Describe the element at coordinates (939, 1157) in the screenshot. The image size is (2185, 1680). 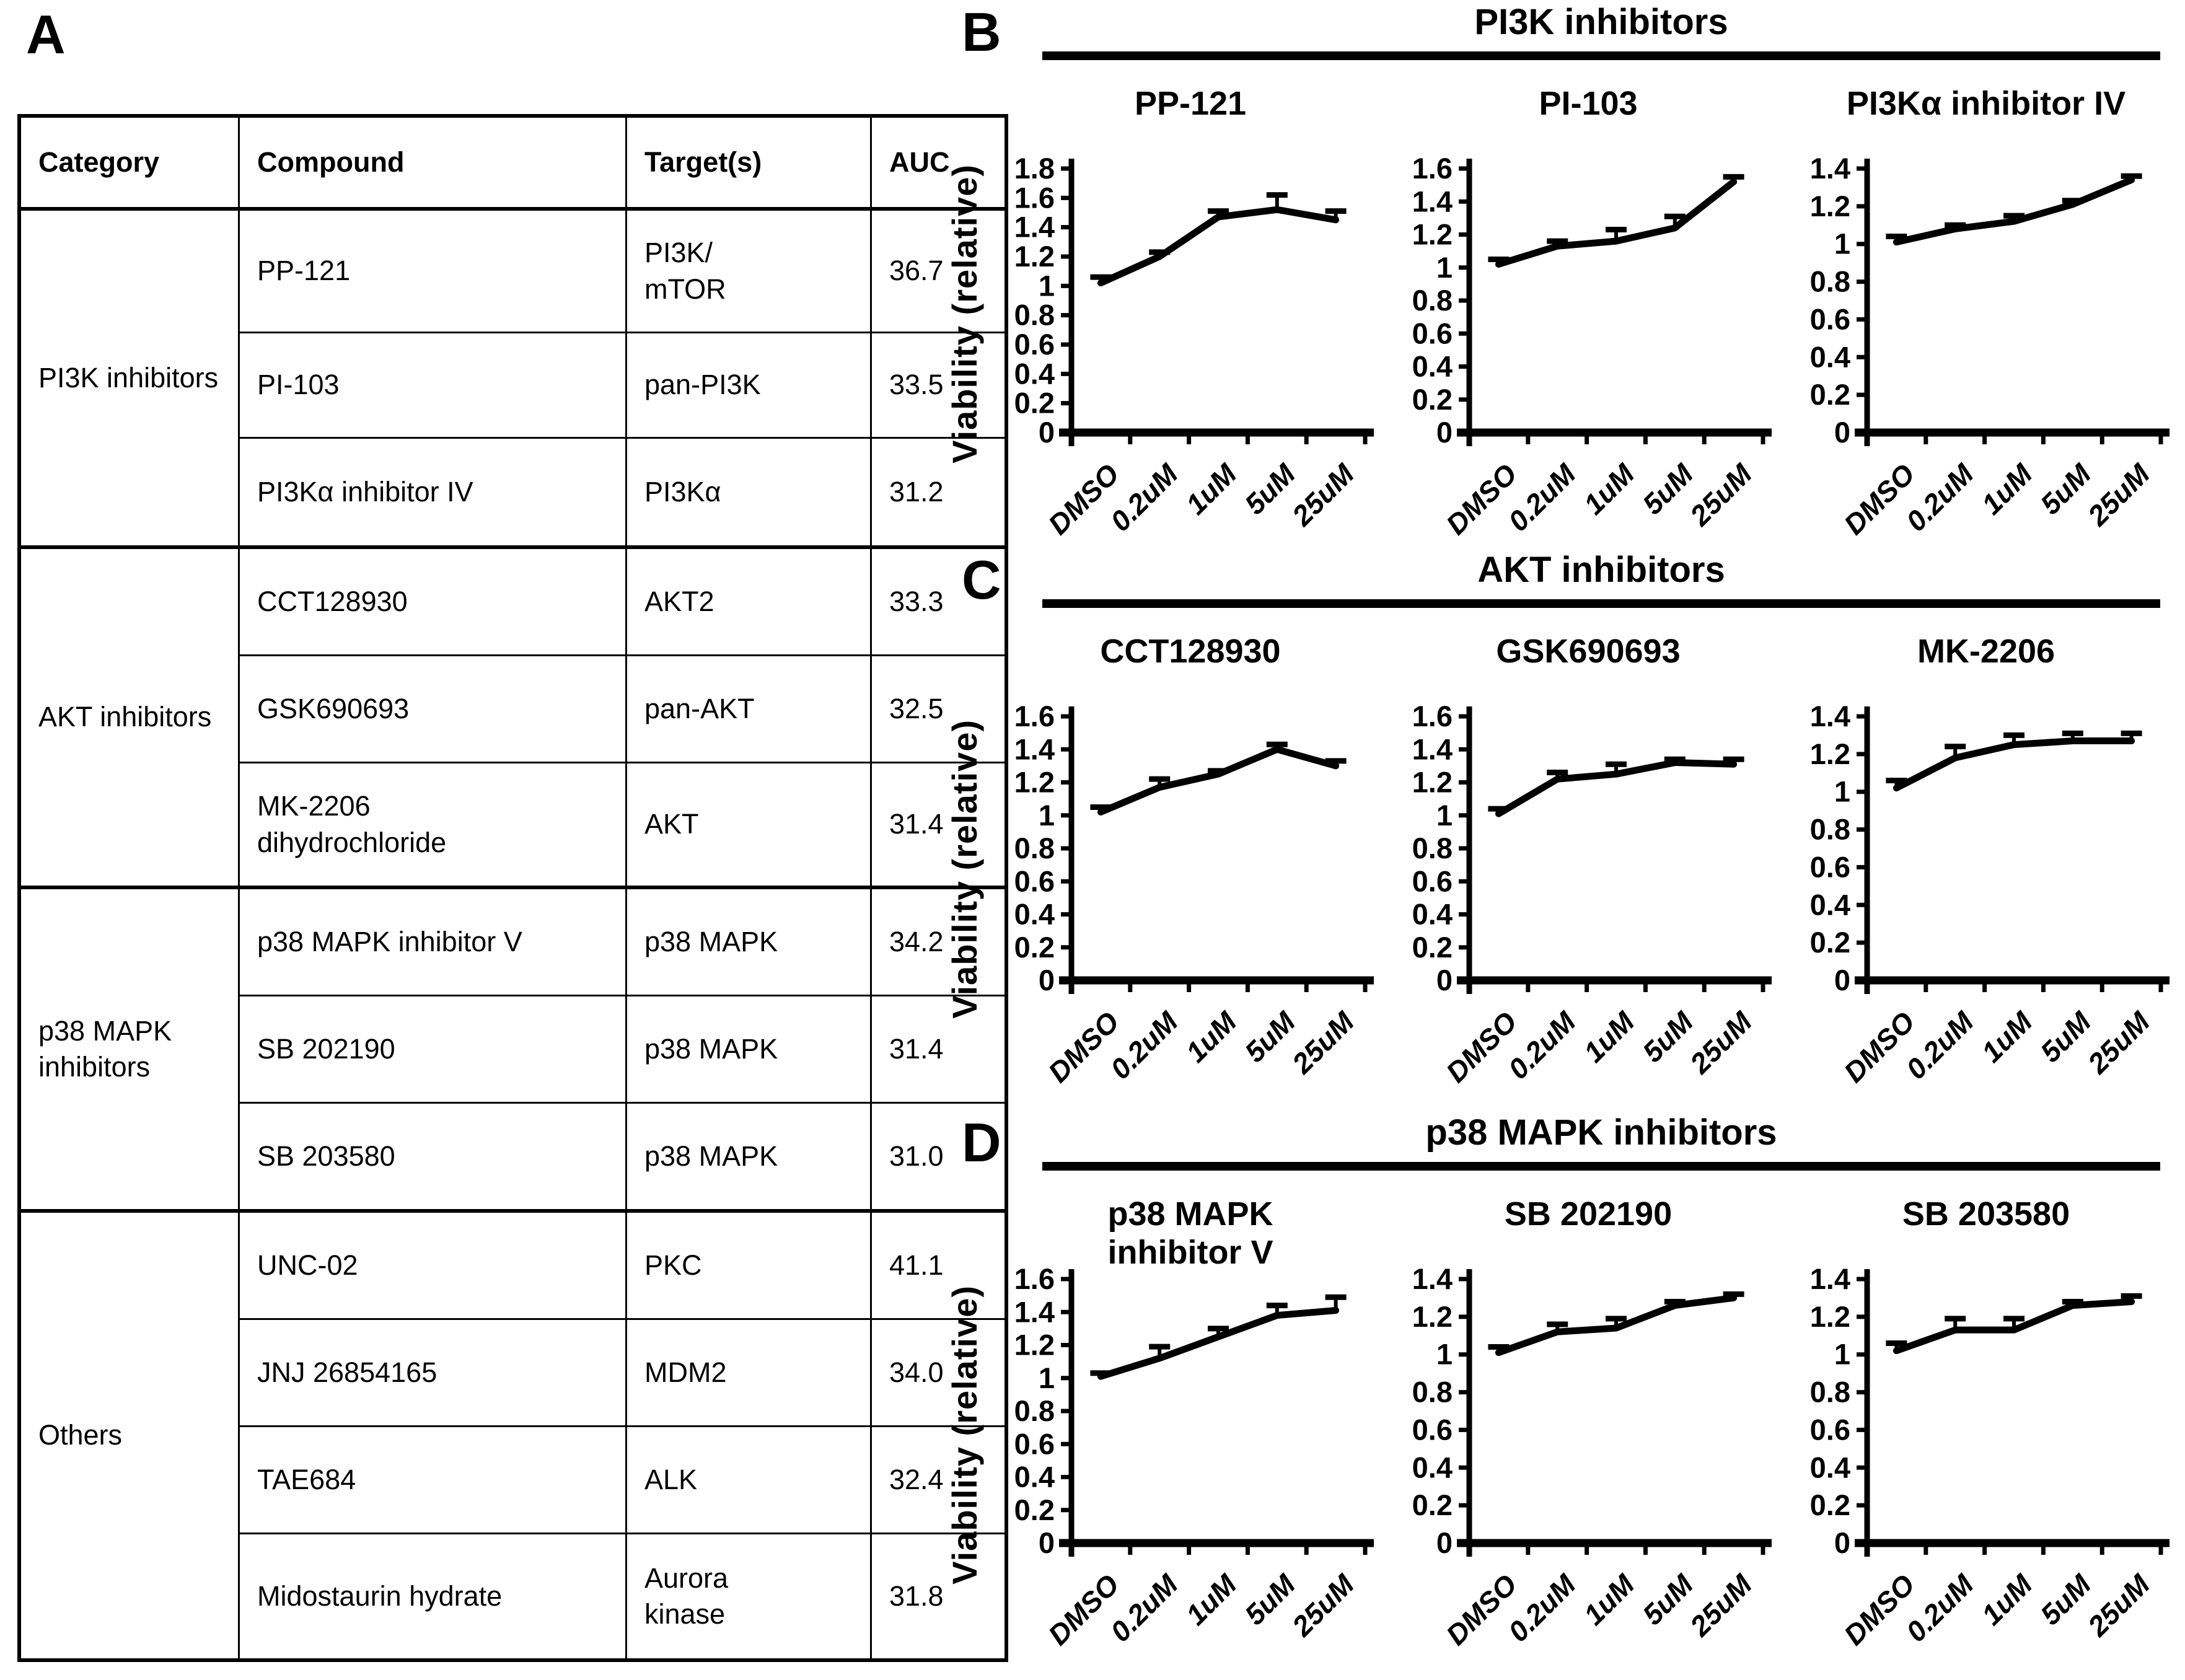
I see `auc-cell: 31.0` at that location.